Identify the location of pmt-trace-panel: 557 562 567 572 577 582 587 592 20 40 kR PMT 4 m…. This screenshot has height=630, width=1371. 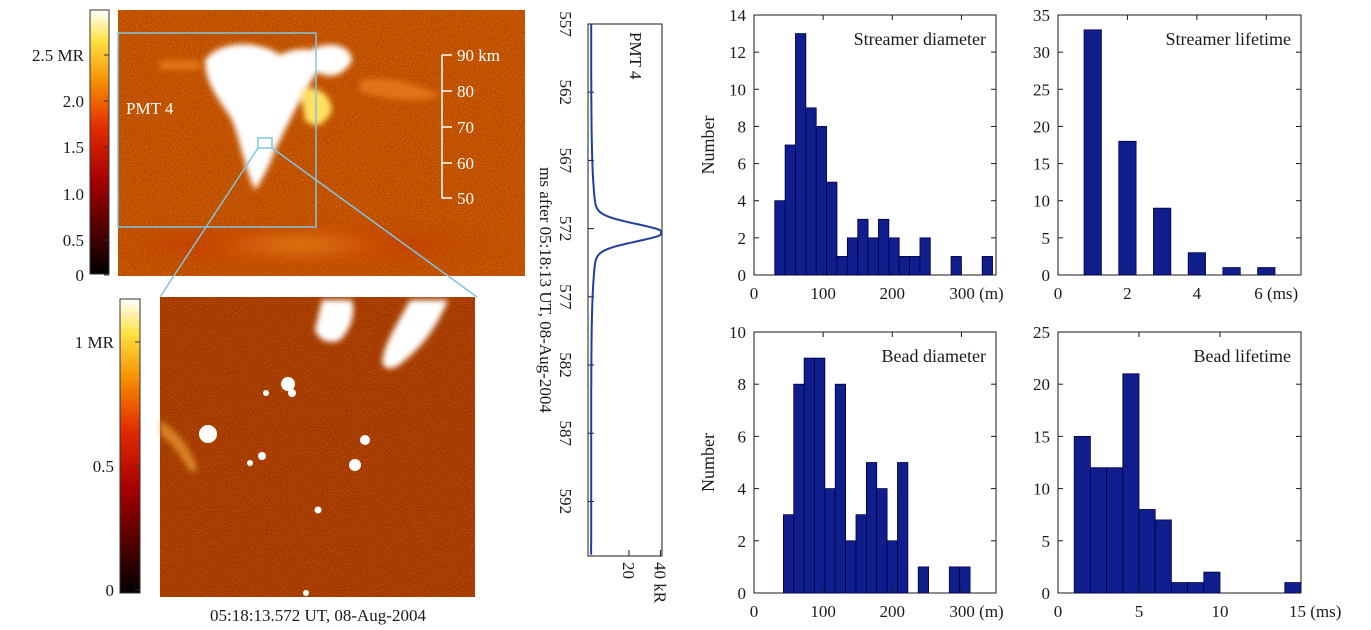
(602, 307).